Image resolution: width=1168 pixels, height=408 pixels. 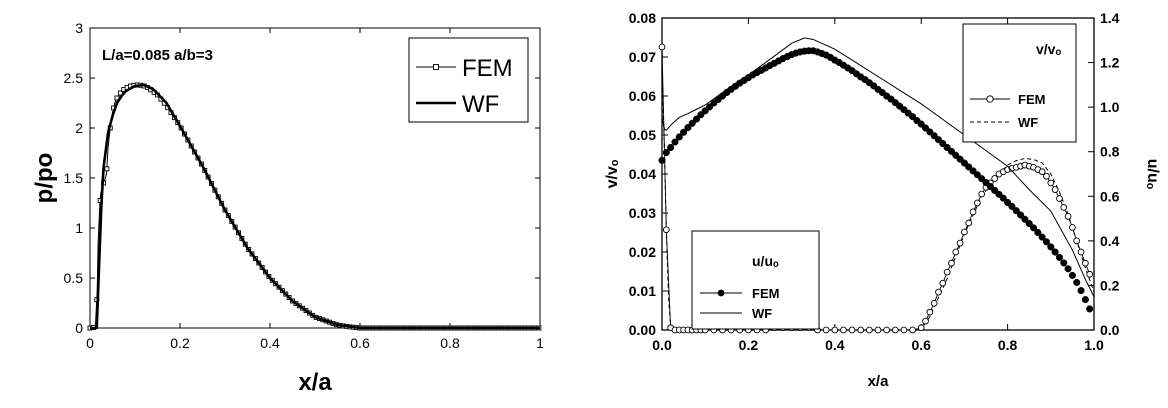 I want to click on x-tick-label: 0.0, so click(x=662, y=345).